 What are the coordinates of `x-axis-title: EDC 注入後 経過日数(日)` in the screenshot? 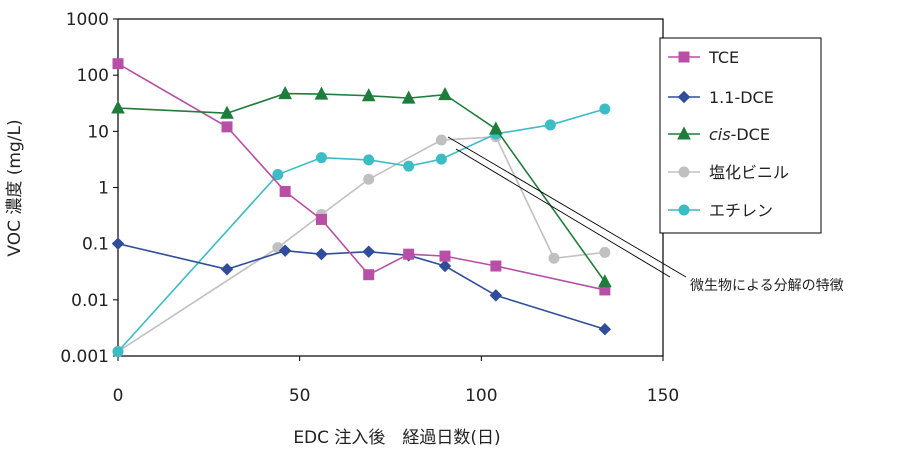 It's located at (396, 438).